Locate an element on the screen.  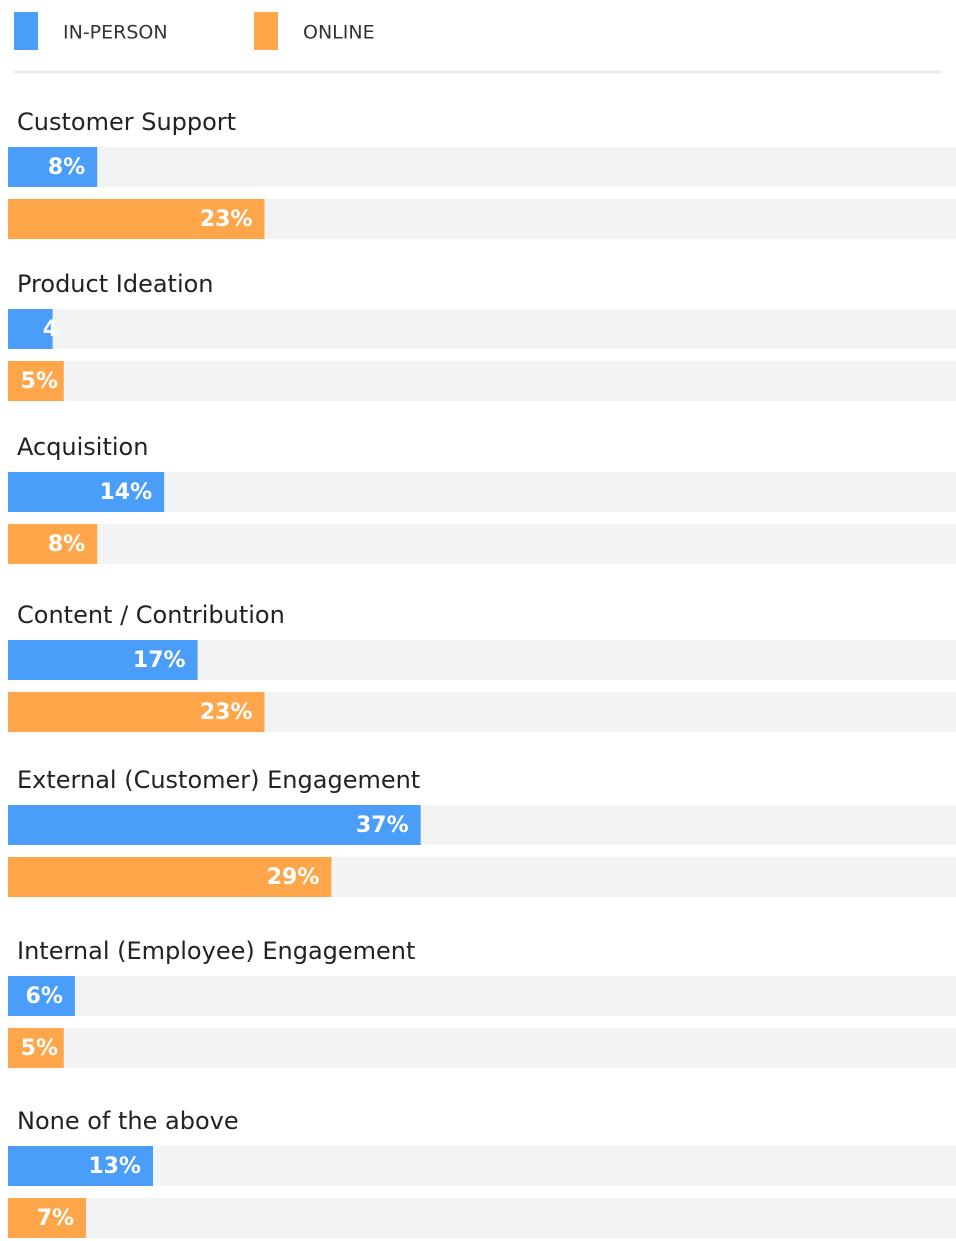
legend-label: ONLINE is located at coordinates (339, 33).